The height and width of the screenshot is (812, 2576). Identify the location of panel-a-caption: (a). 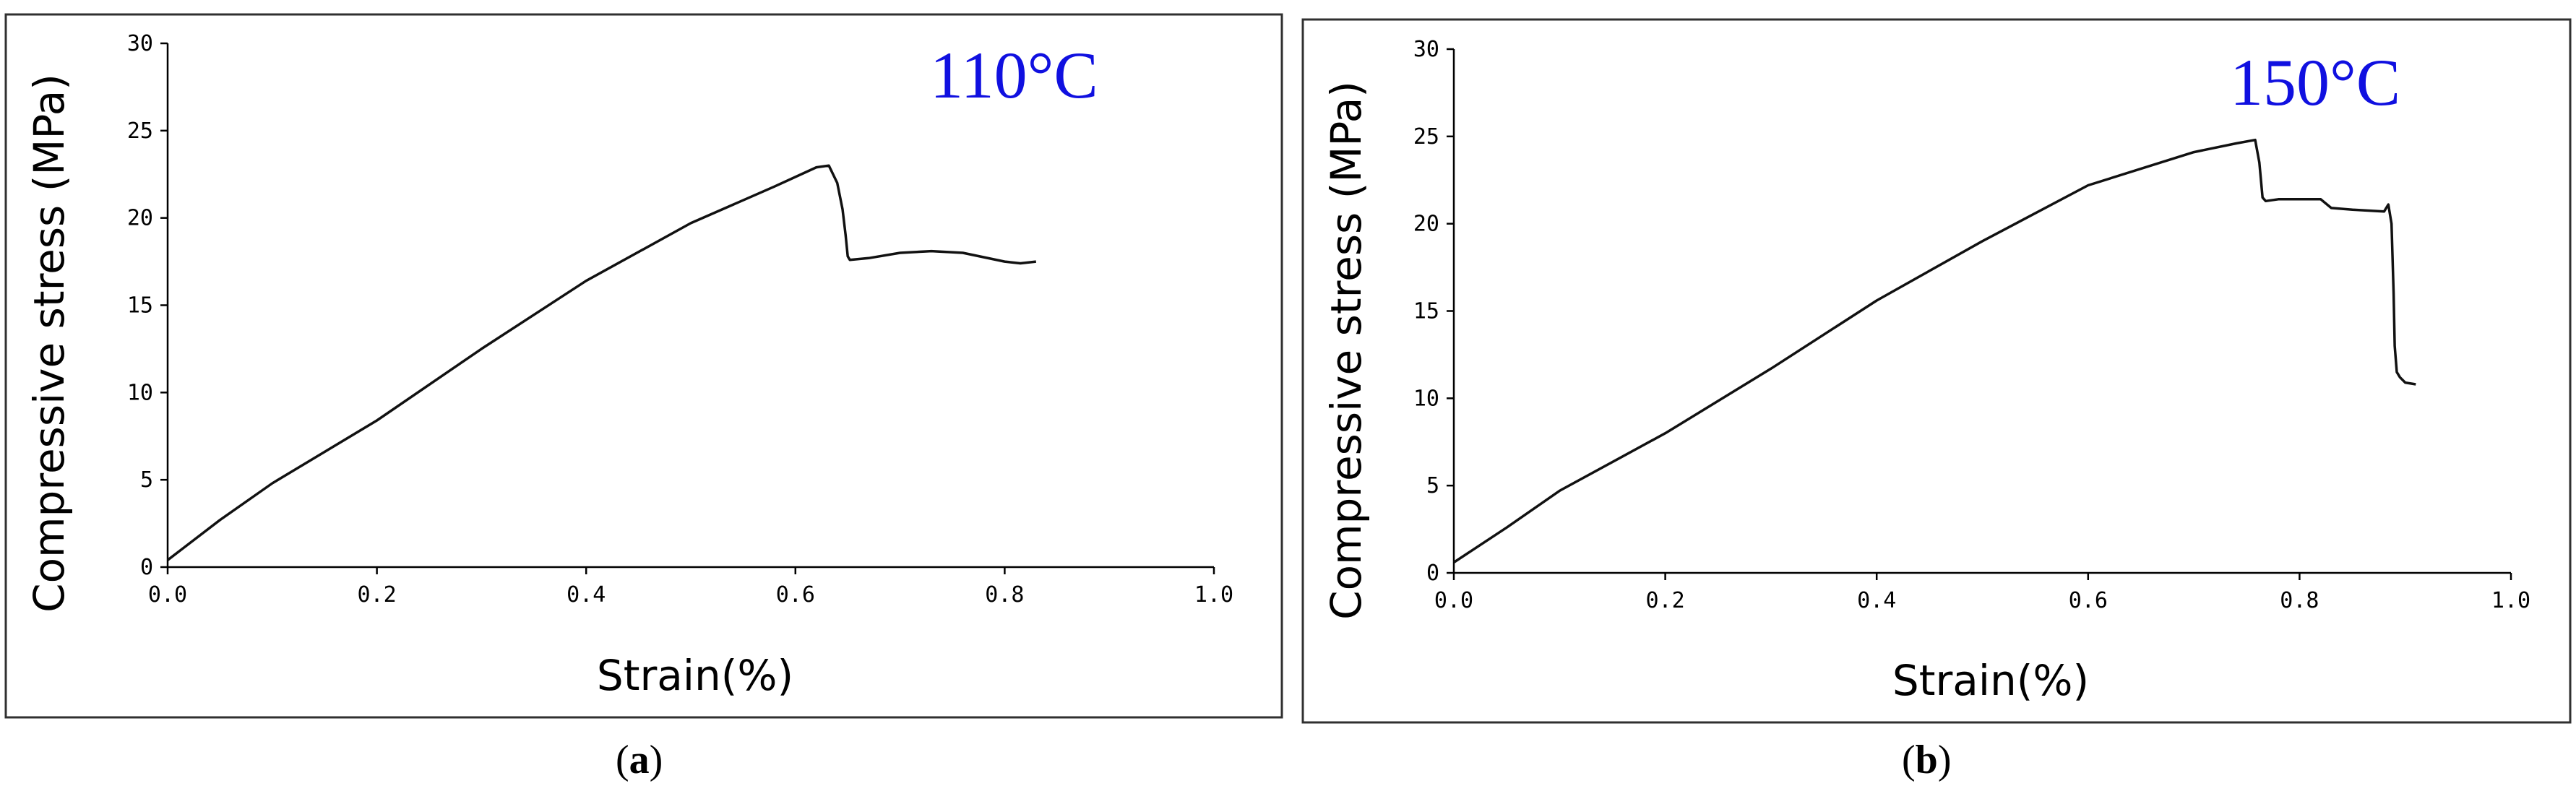
(639, 760).